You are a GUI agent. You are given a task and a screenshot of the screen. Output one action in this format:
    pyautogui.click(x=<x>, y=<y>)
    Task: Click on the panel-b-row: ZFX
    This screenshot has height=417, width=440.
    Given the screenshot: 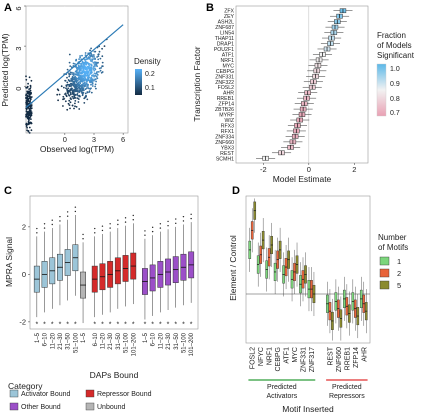 What is the action you would take?
    pyautogui.click(x=288, y=11)
    